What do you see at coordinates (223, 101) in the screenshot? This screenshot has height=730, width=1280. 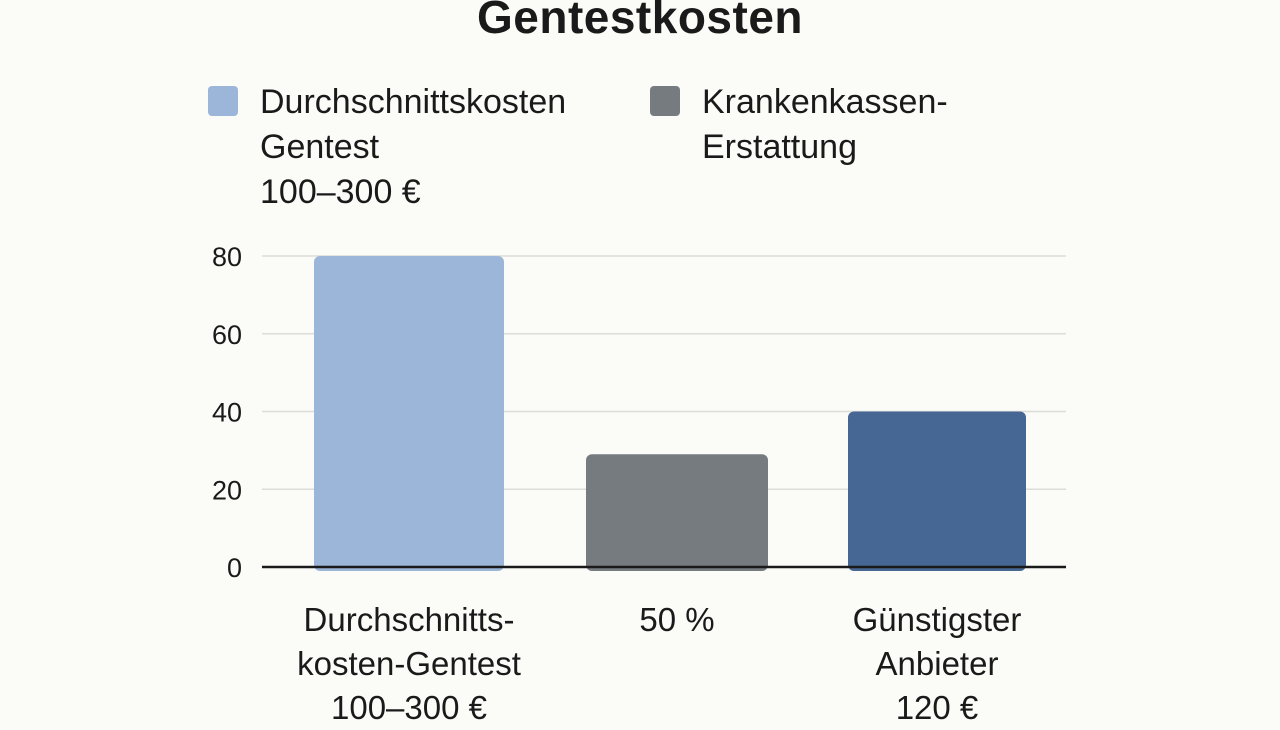 I see `legend-swatch-average-cost` at bounding box center [223, 101].